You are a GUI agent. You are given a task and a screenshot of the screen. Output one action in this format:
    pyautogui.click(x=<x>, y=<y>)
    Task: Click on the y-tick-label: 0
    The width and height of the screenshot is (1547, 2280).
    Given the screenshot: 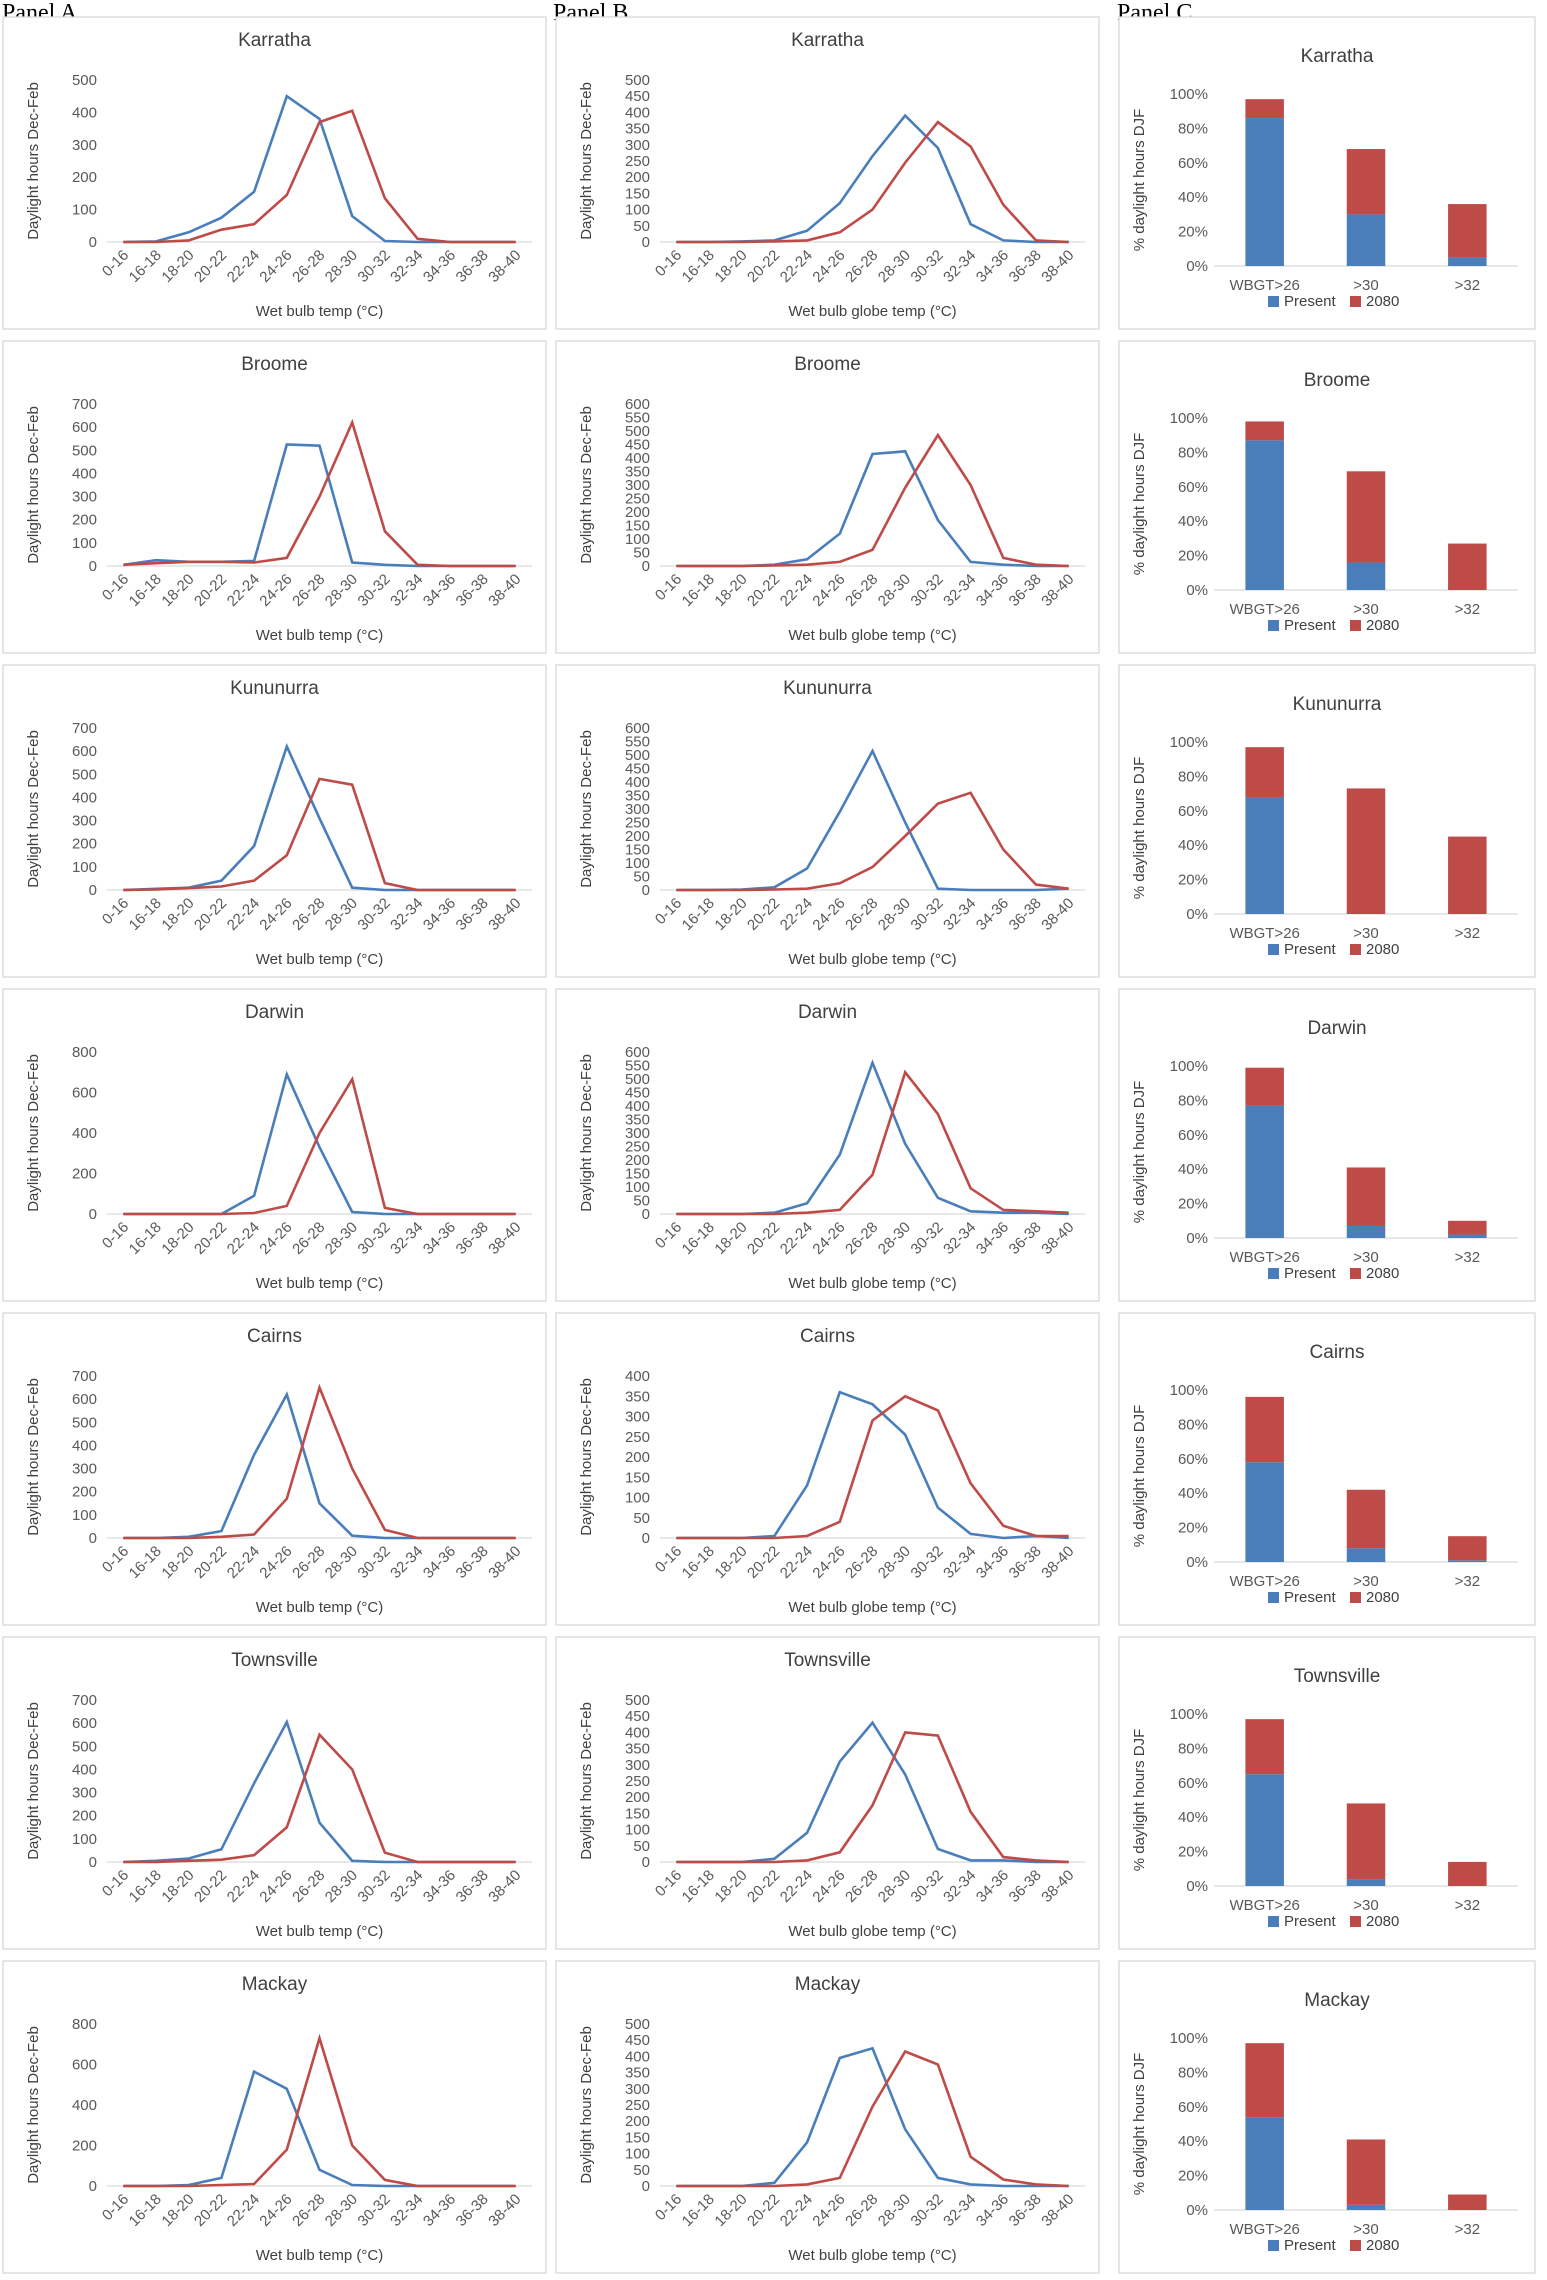 What is the action you would take?
    pyautogui.click(x=646, y=242)
    